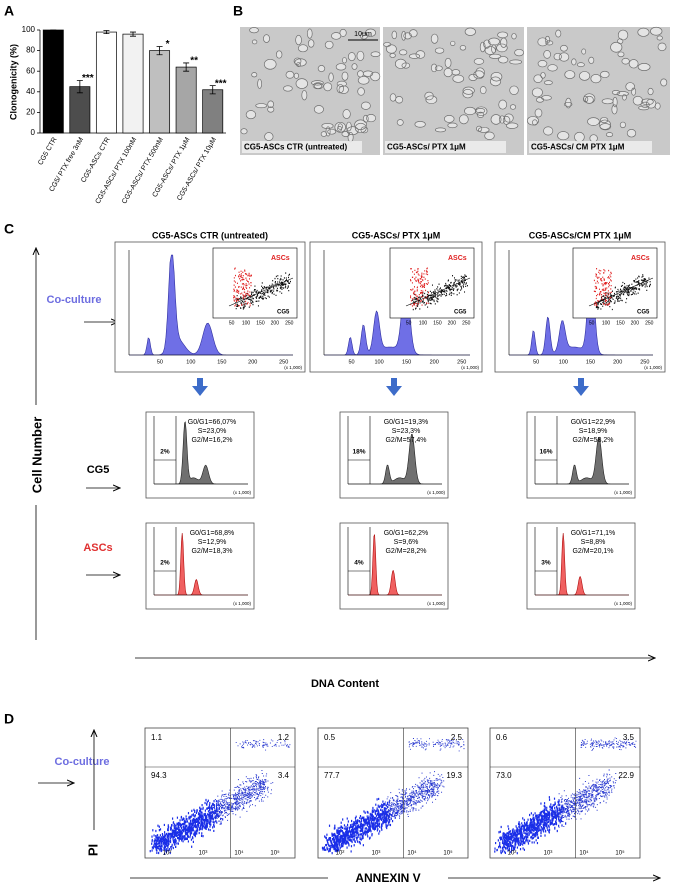  What do you see at coordinates (432, 283) in the screenshot?
I see `inset-frame` at bounding box center [432, 283].